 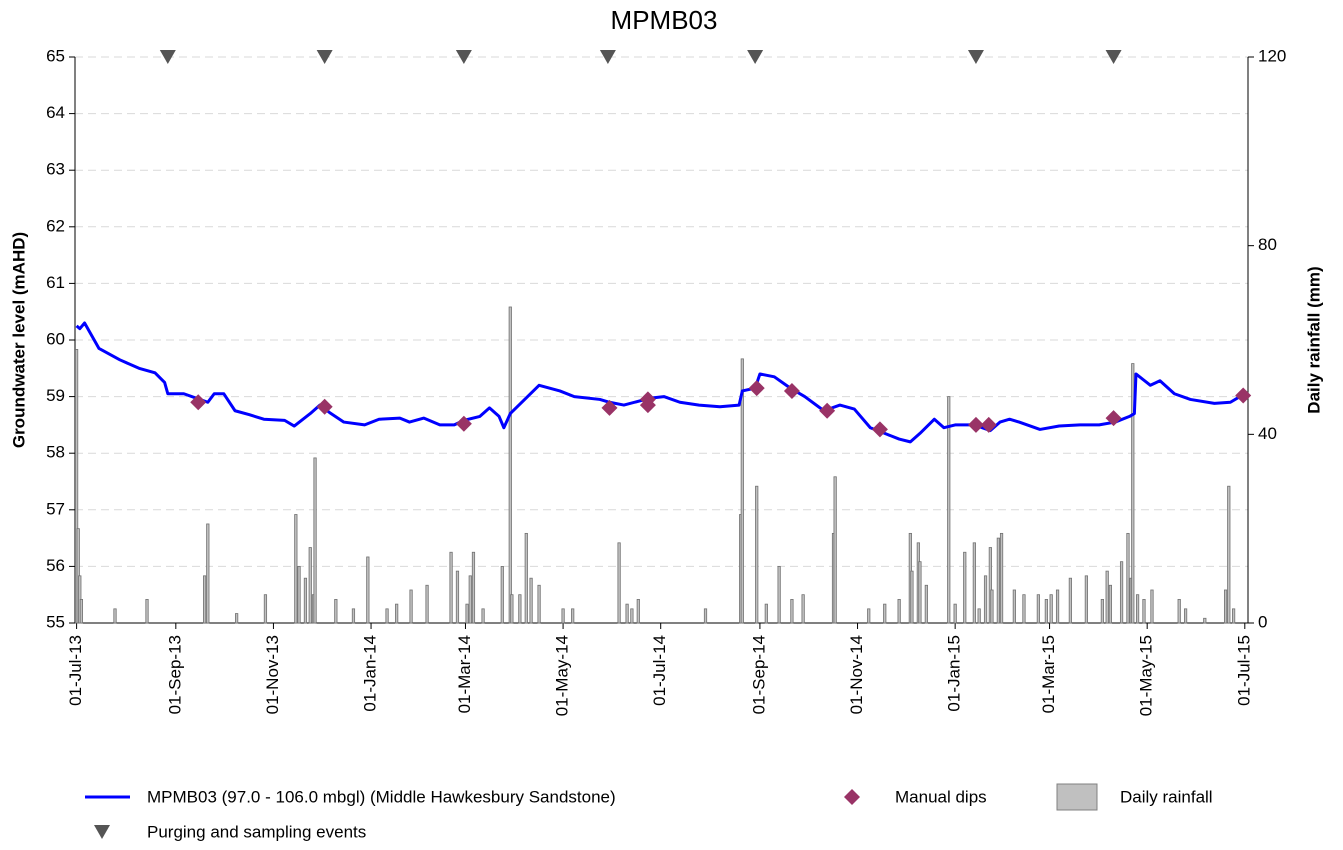 What do you see at coordinates (1048, 674) in the screenshot?
I see `x-tick-label: 01-Mar-15` at bounding box center [1048, 674].